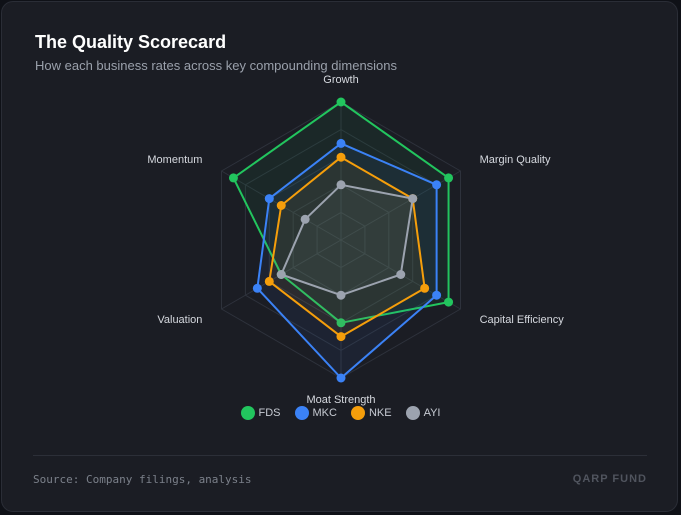 The height and width of the screenshot is (515, 681). I want to click on brand-mark: QARP FUND, so click(609, 479).